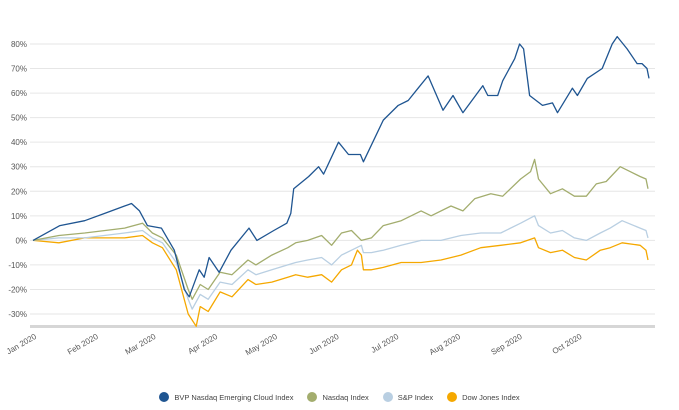 The height and width of the screenshot is (410, 679). Describe the element at coordinates (203, 344) in the screenshot. I see `x-tick-label: Apr 2020` at that location.